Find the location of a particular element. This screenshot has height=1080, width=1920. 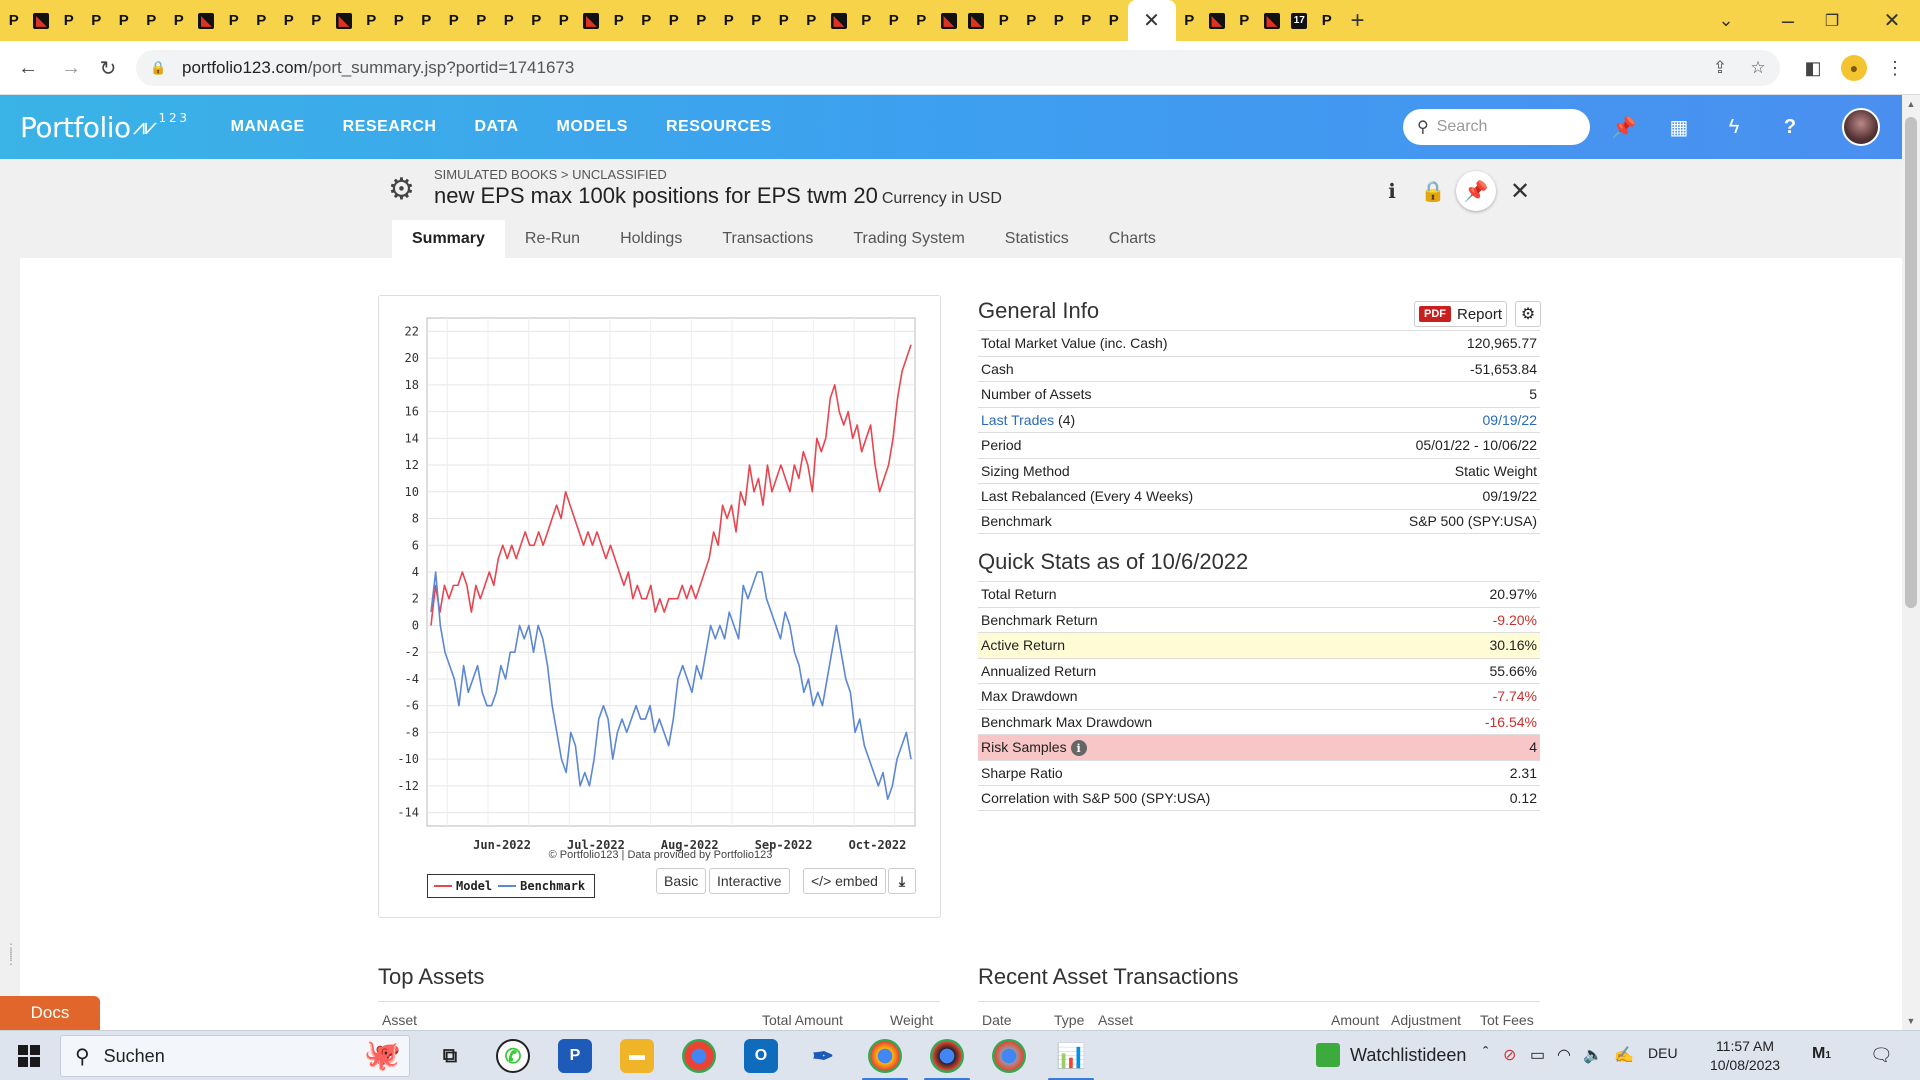

breadcrumb: SIMULATED BOOKS > UNCLASSIFIED is located at coordinates (550, 174).